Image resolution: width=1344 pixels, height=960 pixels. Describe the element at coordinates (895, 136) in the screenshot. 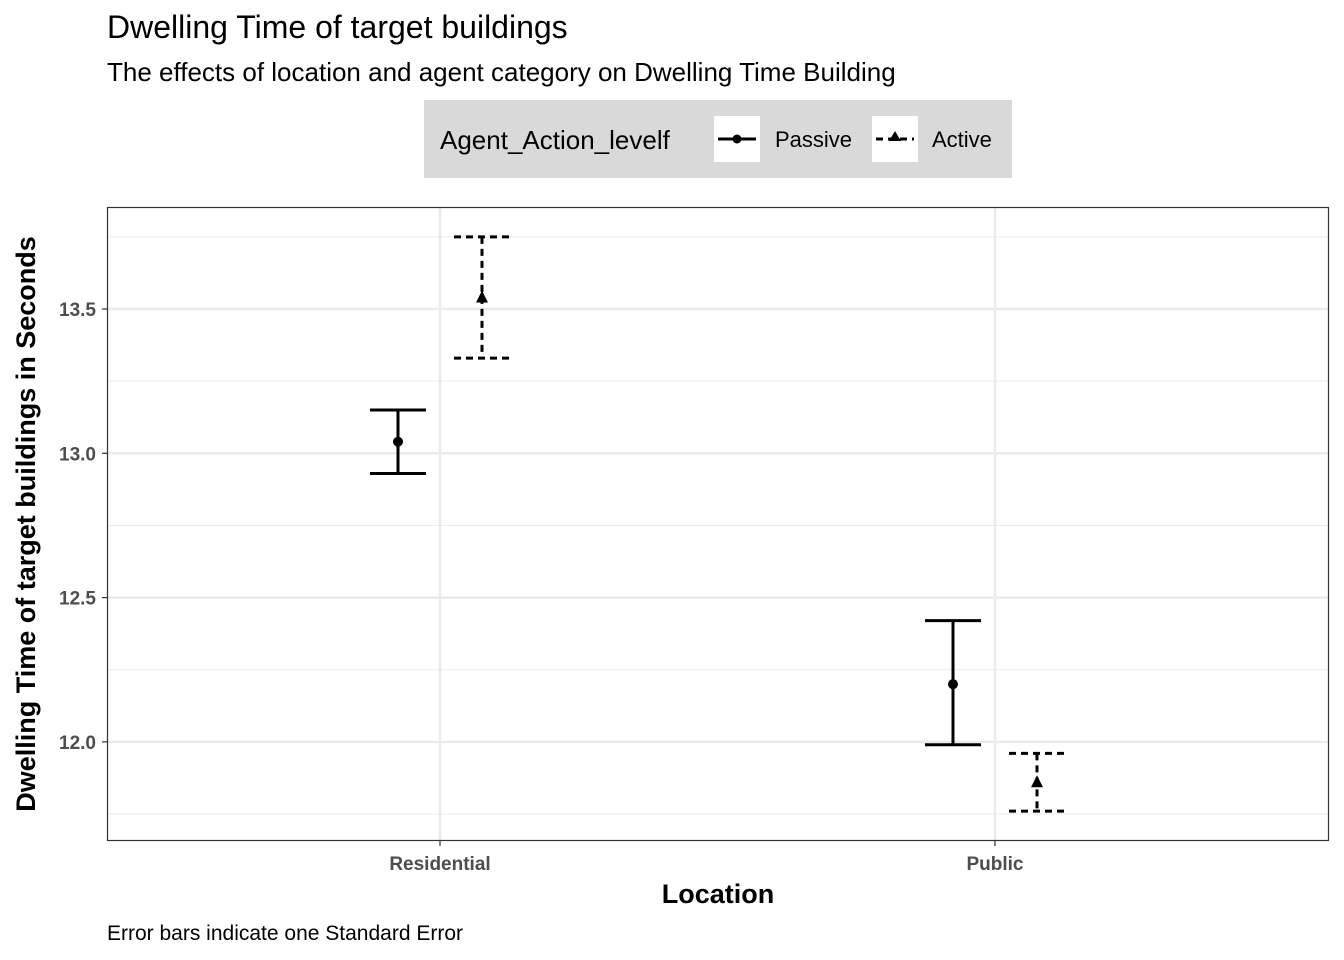

I see `legend-active-marker` at that location.